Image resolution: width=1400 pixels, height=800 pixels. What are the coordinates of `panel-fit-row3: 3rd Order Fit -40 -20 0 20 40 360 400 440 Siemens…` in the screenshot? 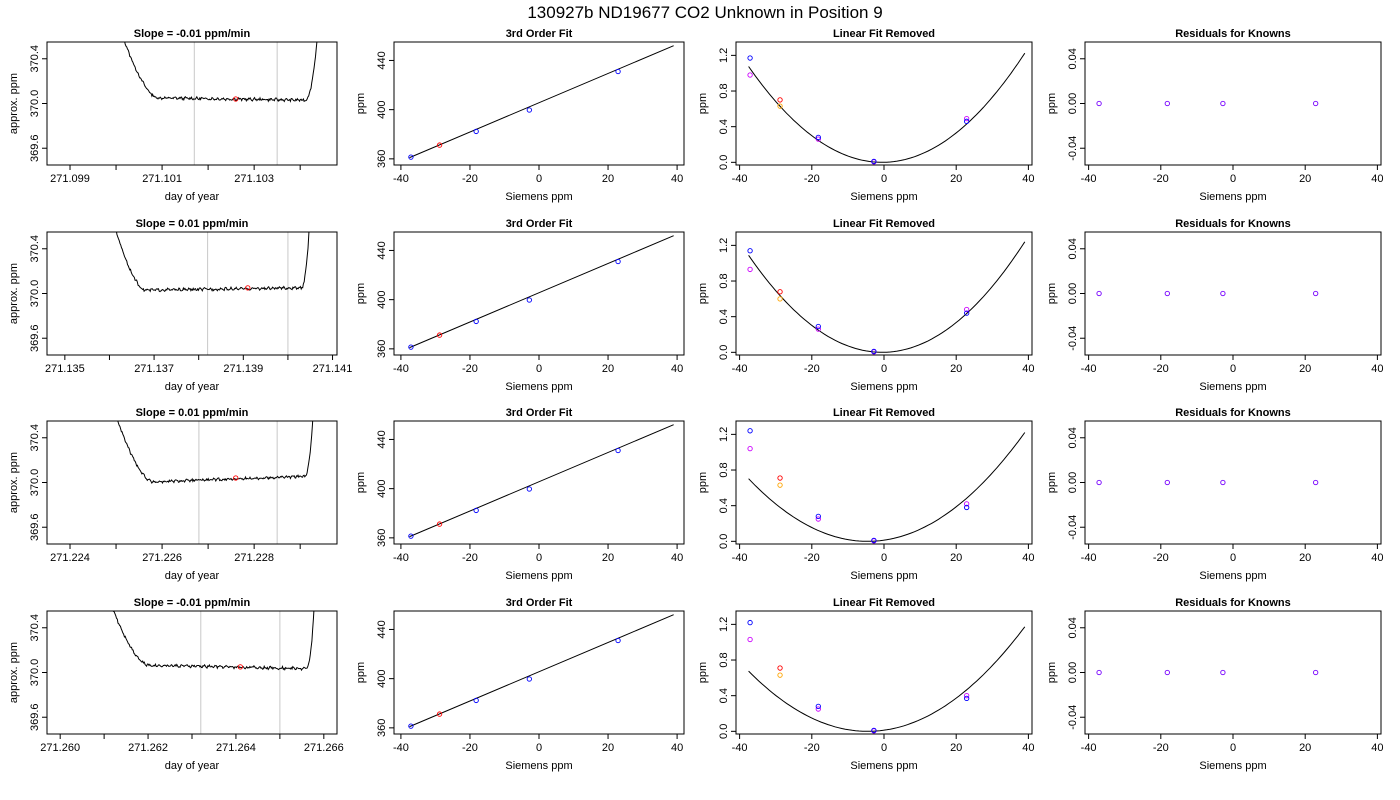 It's located at (520, 494).